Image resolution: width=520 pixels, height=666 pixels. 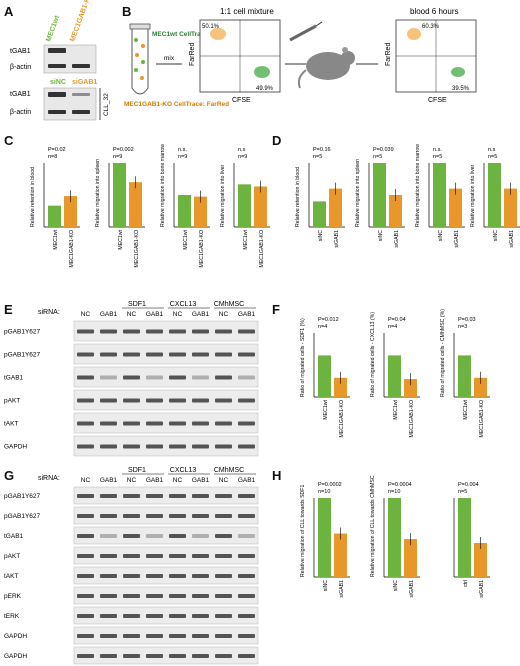 What do you see at coordinates (400, 485) in the screenshot?
I see `p-value: P=0.0004` at bounding box center [400, 485].